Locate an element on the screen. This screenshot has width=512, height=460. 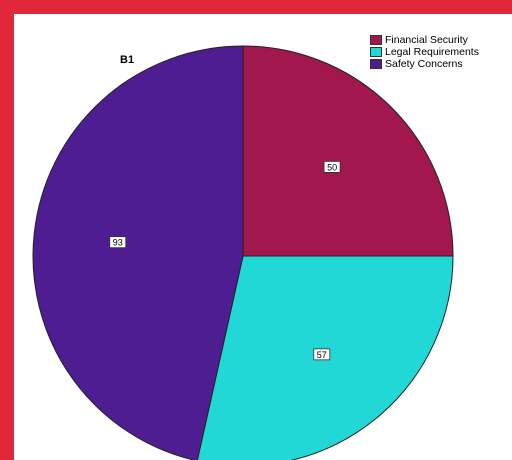
data-label: 93 is located at coordinates (118, 242).